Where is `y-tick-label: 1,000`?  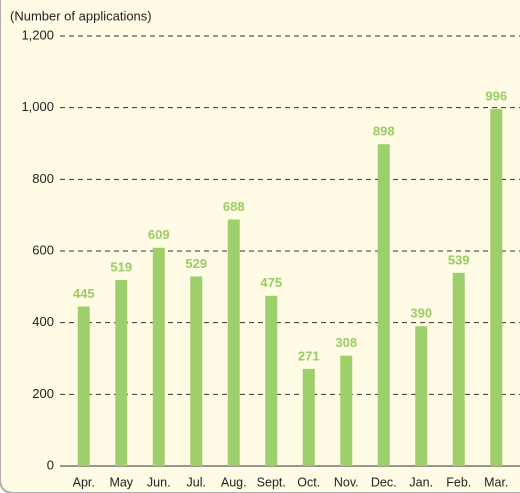
y-tick-label: 1,000 is located at coordinates (37, 106).